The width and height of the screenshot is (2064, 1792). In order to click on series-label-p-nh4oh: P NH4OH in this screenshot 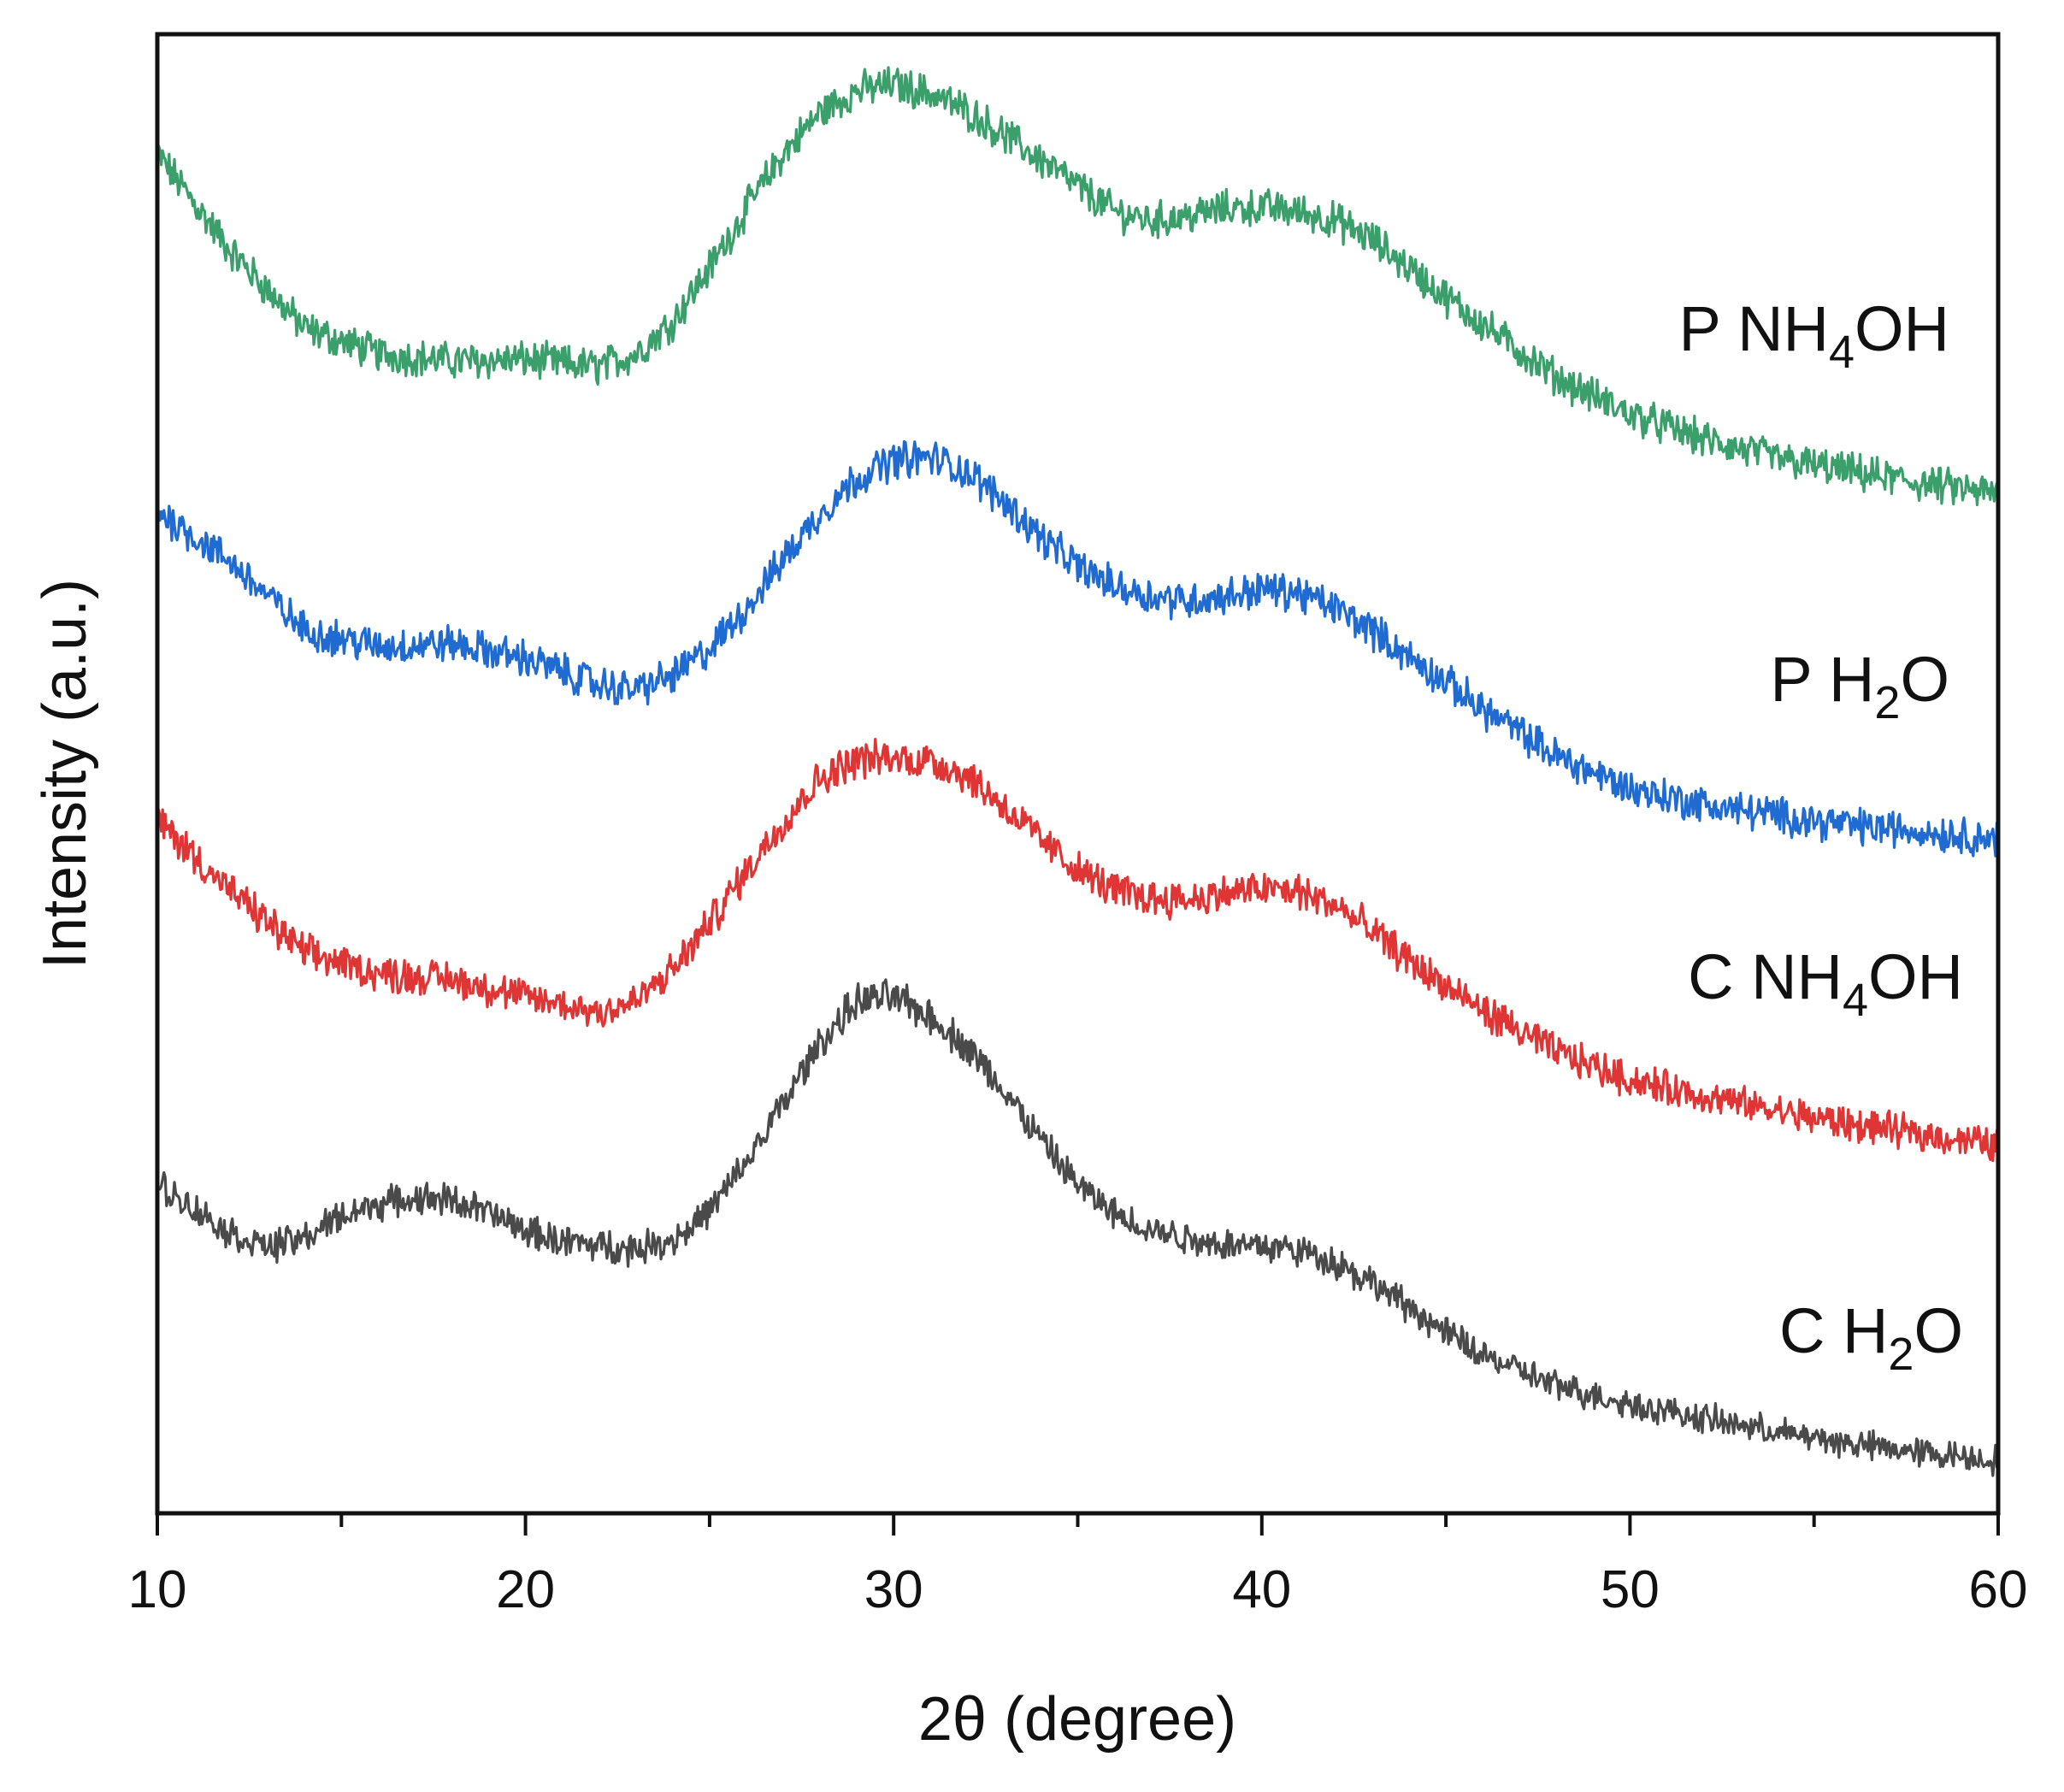, I will do `click(1814, 335)`.